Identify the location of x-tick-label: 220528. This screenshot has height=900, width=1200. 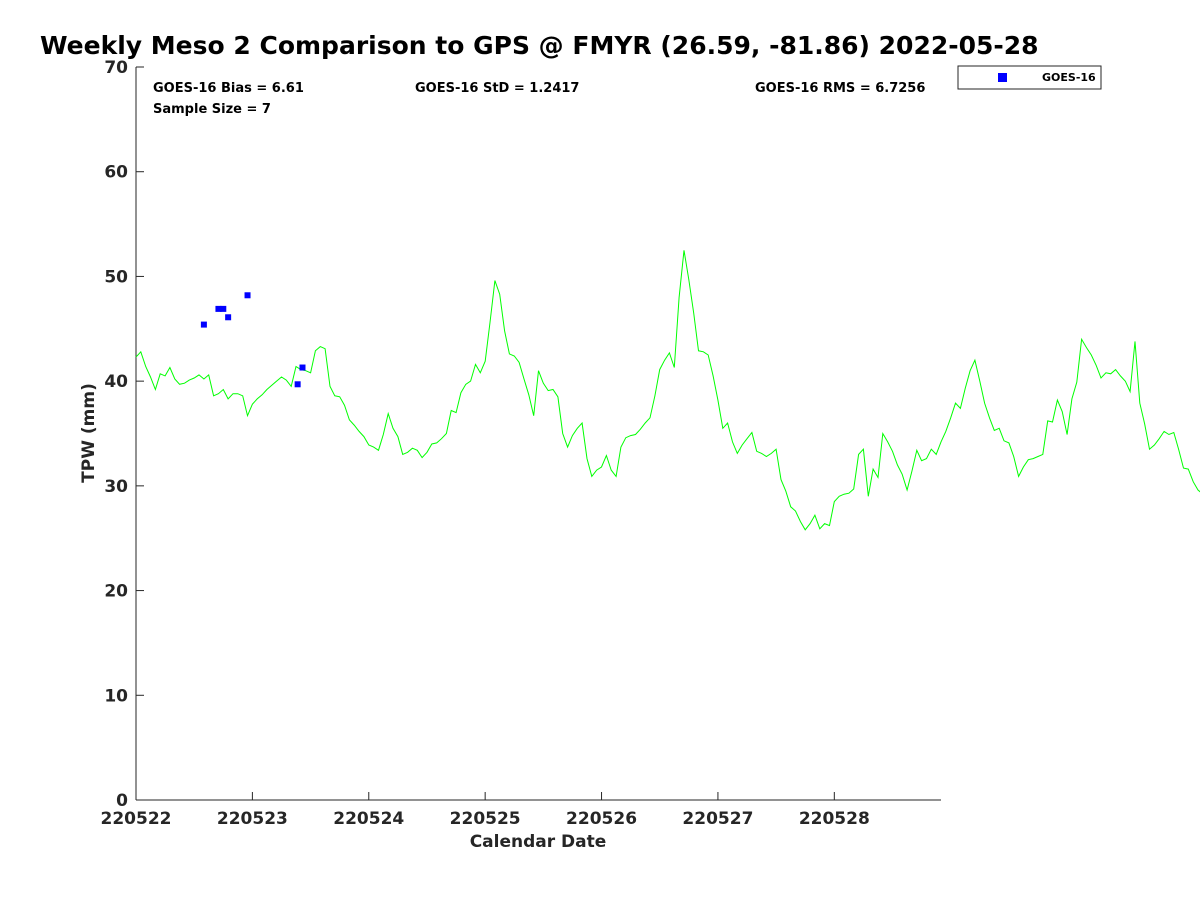
(834, 819).